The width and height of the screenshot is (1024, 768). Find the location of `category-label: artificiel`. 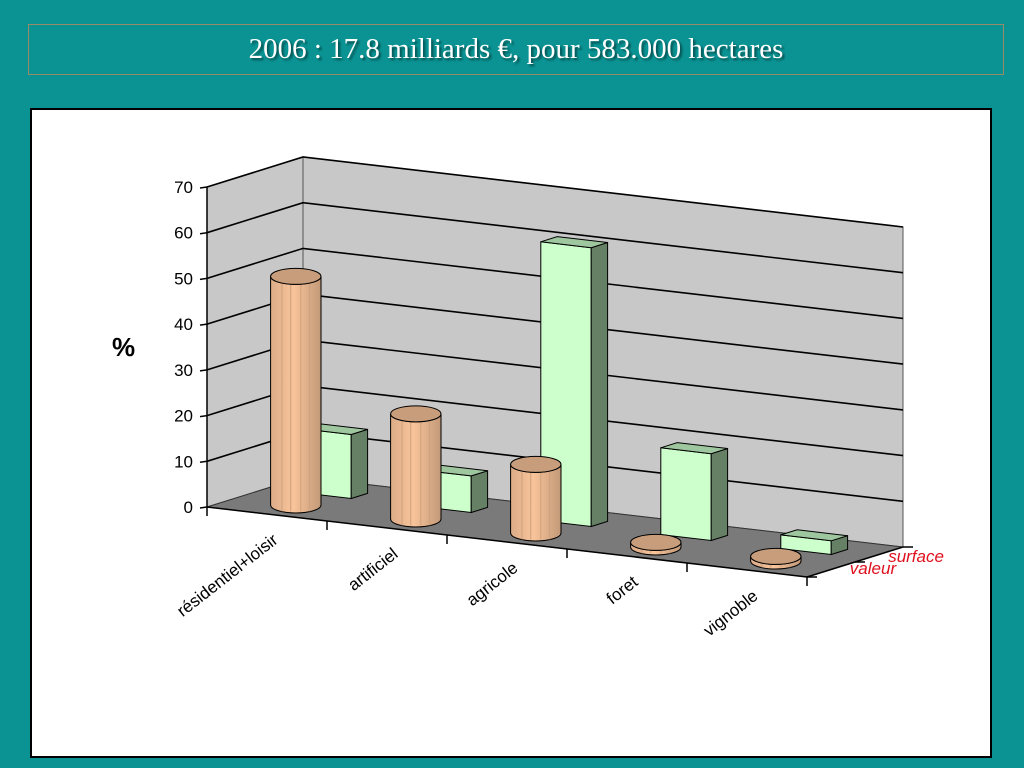

category-label: artificiel is located at coordinates (372, 569).